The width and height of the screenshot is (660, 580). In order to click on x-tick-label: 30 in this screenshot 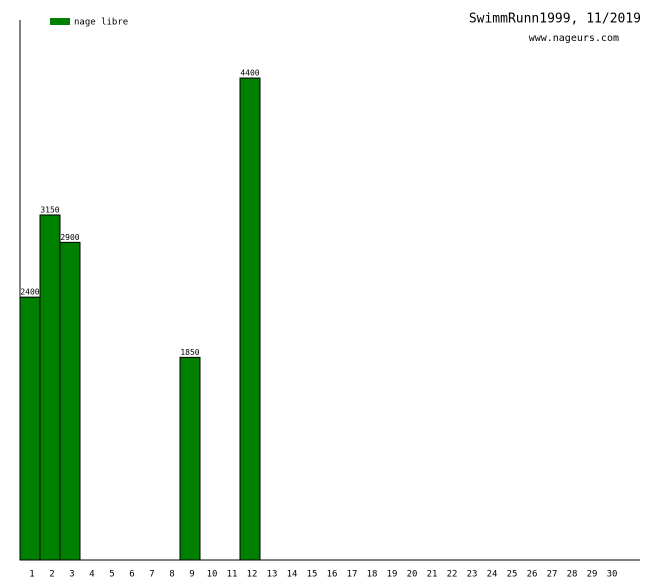, I will do `click(612, 575)`.